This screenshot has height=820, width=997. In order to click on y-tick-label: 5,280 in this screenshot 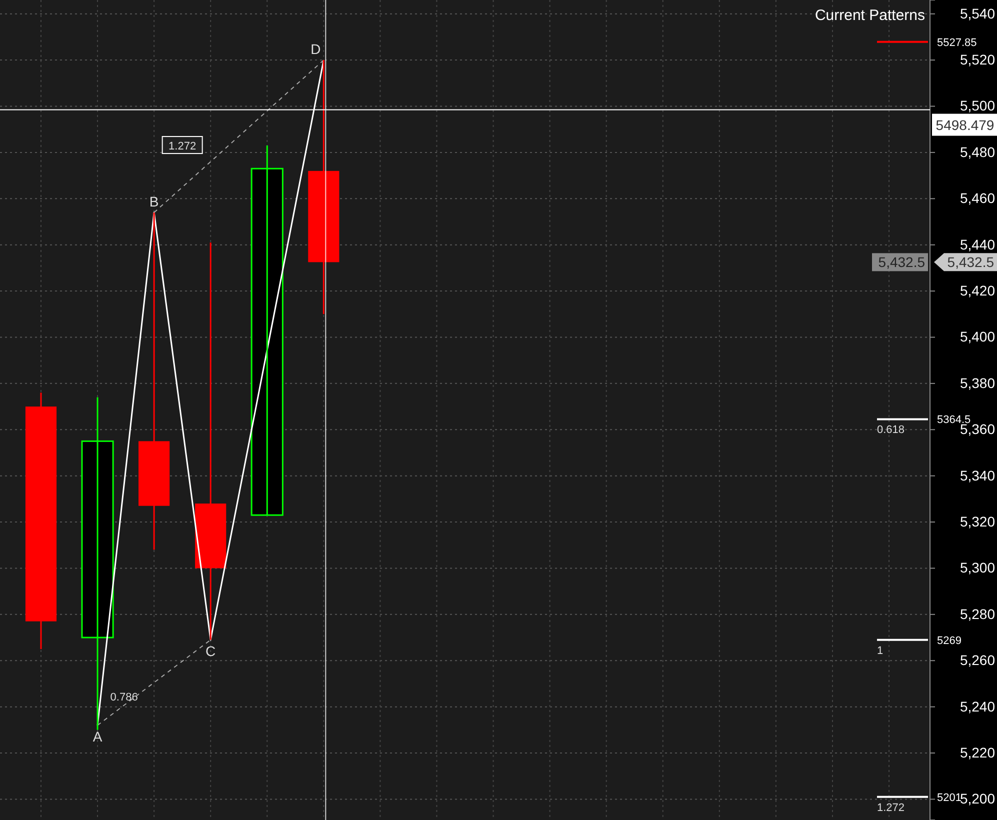, I will do `click(978, 614)`.